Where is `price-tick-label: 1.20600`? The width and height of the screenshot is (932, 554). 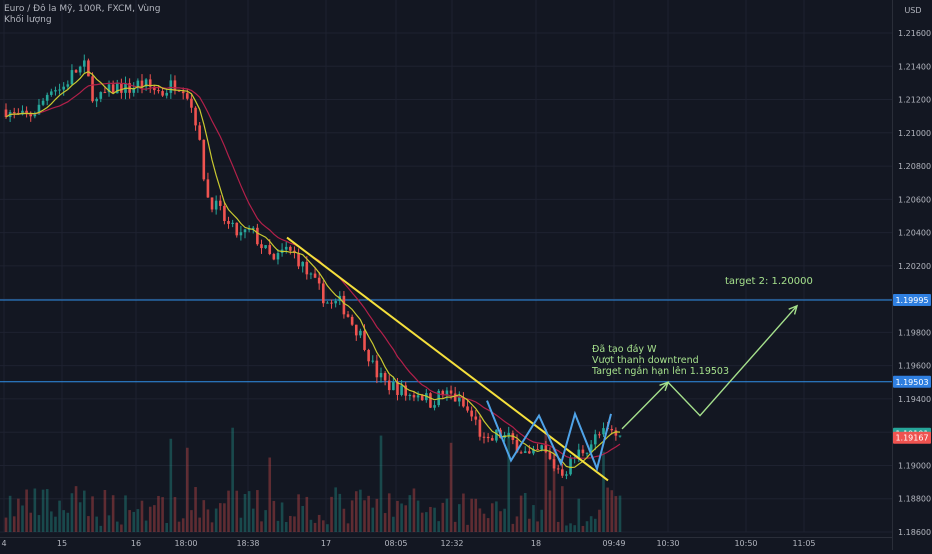 price-tick-label: 1.20600 is located at coordinates (914, 199).